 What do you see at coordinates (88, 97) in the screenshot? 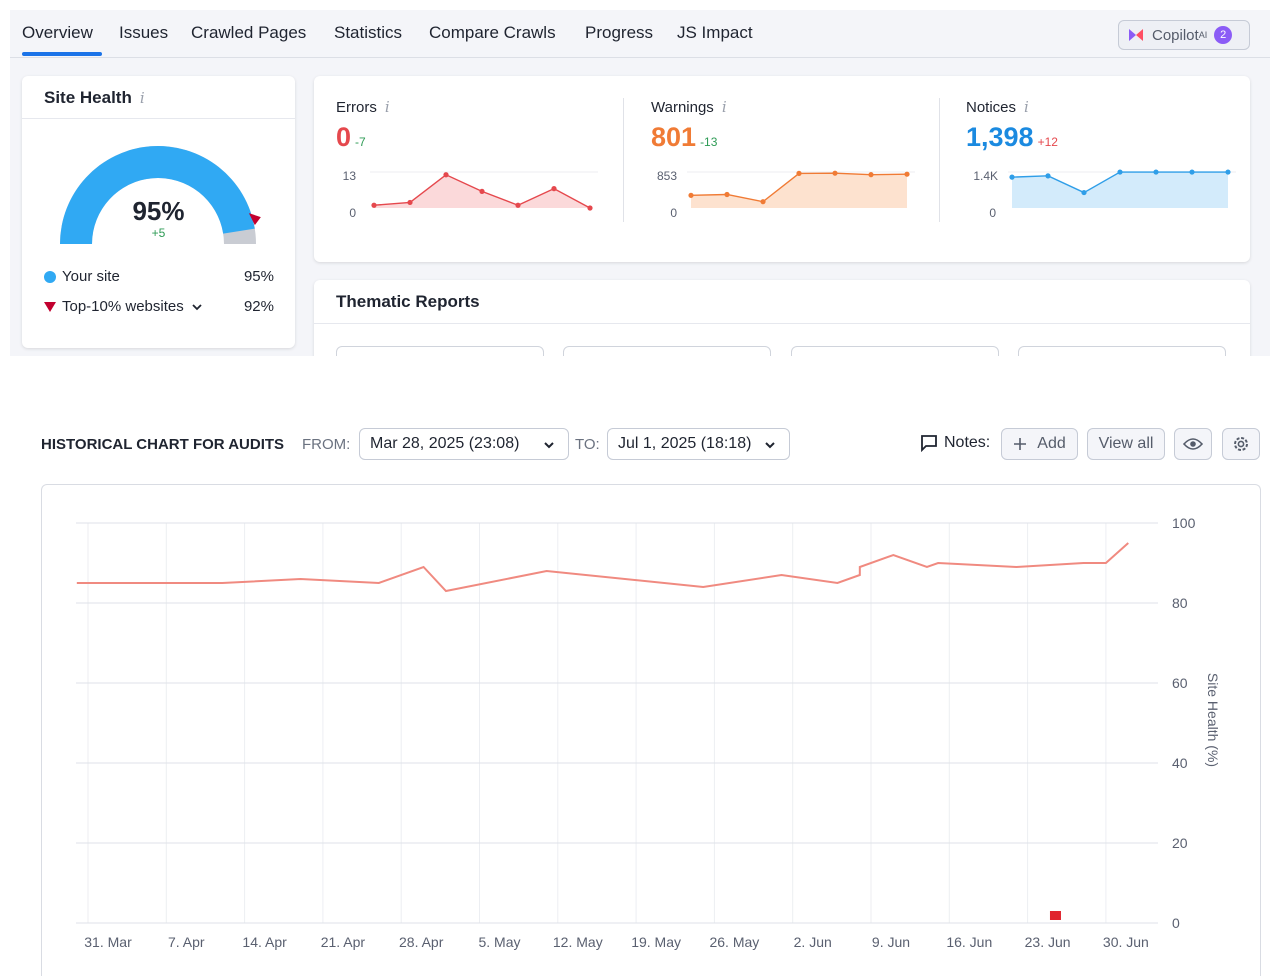
I see `site-health-title: Site Health` at bounding box center [88, 97].